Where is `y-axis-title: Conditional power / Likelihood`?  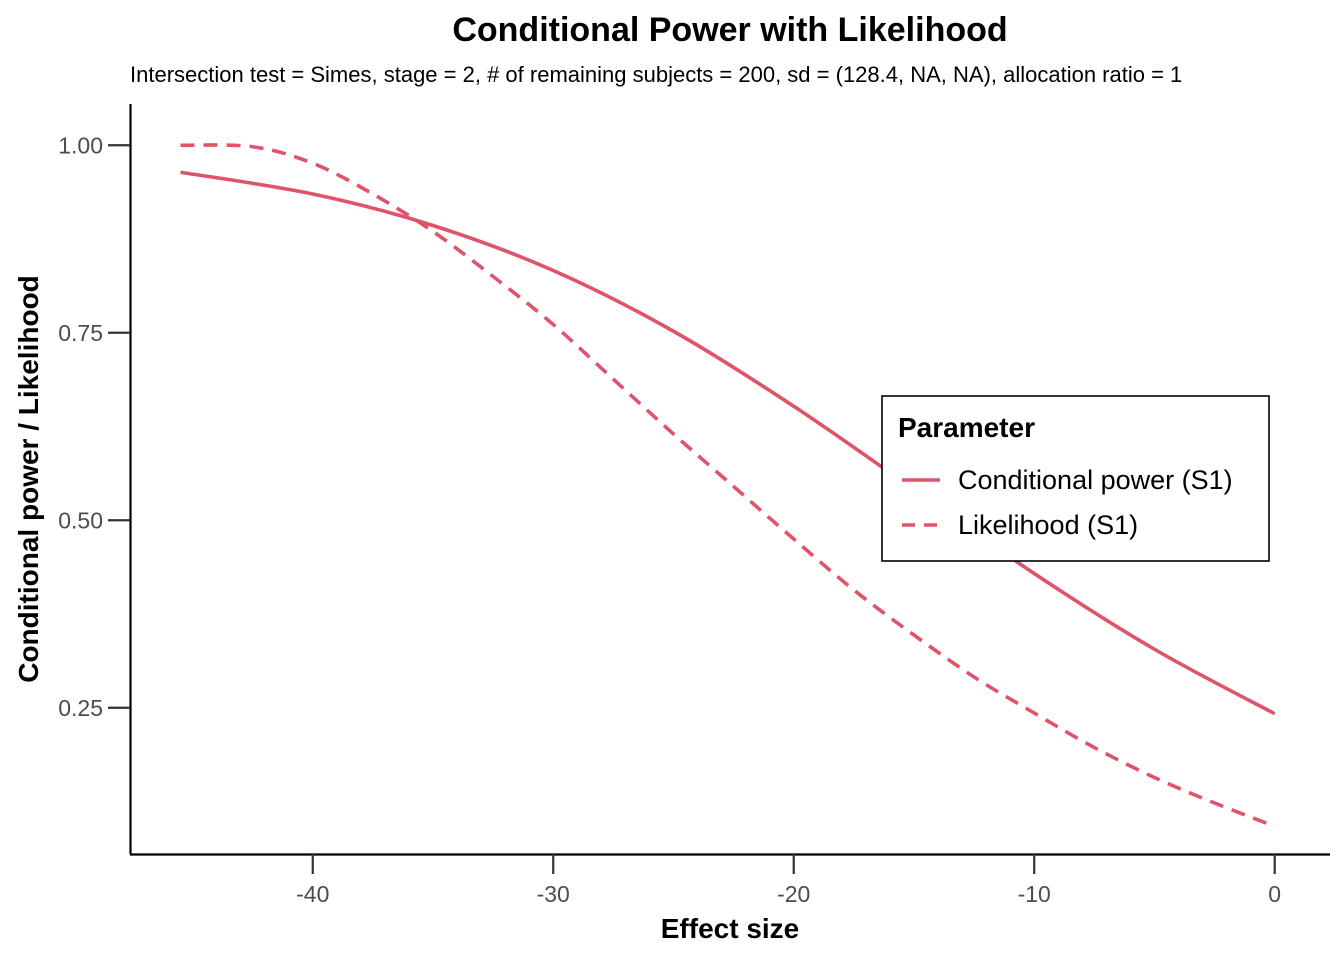 y-axis-title: Conditional power / Likelihood is located at coordinates (28, 479).